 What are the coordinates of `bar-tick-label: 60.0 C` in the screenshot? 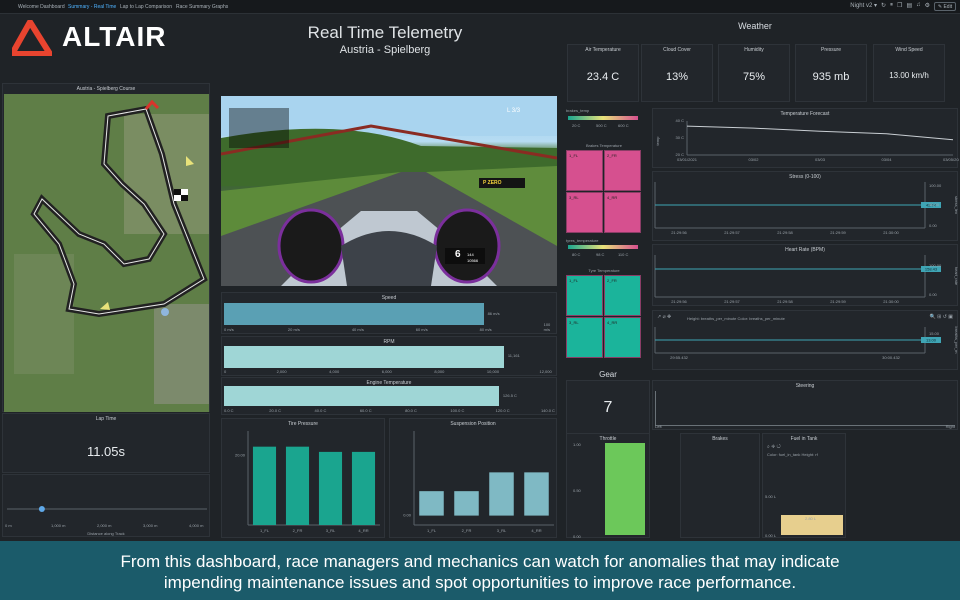 It's located at (365, 410).